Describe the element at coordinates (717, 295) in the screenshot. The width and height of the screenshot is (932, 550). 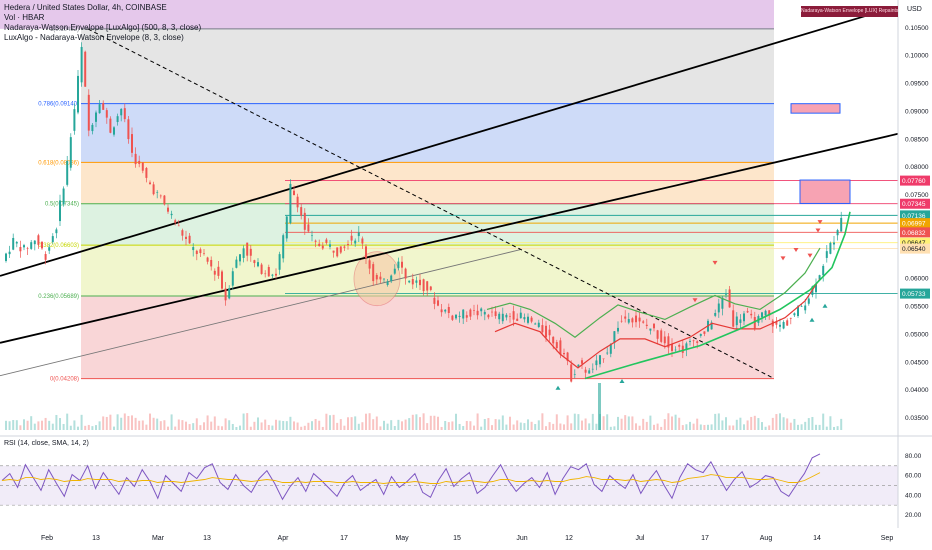
I see `rising-support-curve` at that location.